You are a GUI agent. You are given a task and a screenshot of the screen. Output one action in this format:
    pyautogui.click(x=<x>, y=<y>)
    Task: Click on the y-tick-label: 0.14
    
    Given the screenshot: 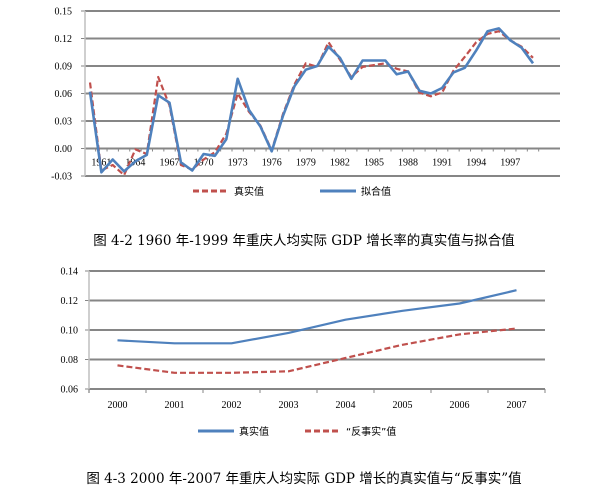 What is the action you would take?
    pyautogui.click(x=70, y=272)
    